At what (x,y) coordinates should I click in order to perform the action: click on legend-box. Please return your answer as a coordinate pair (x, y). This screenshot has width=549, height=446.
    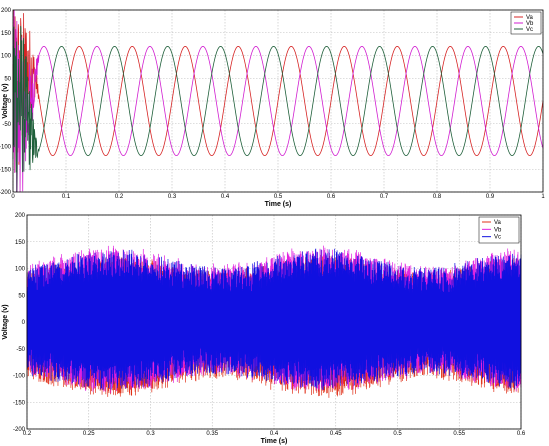
    Looking at the image, I should click on (499, 230).